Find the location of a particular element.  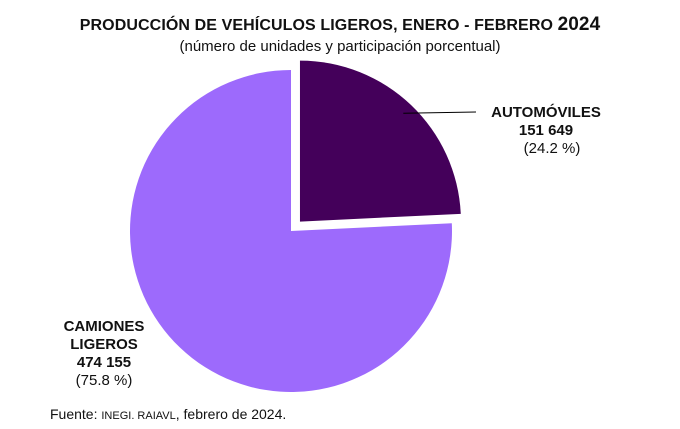

label-camiones-percent: (75.8 %) is located at coordinates (104, 380).